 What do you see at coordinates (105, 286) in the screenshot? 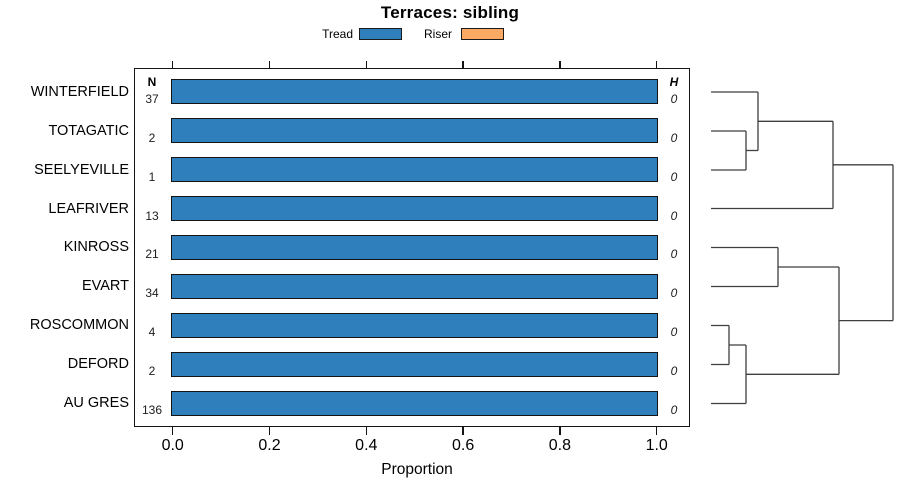
I see `y-axis-label: EVART` at bounding box center [105, 286].